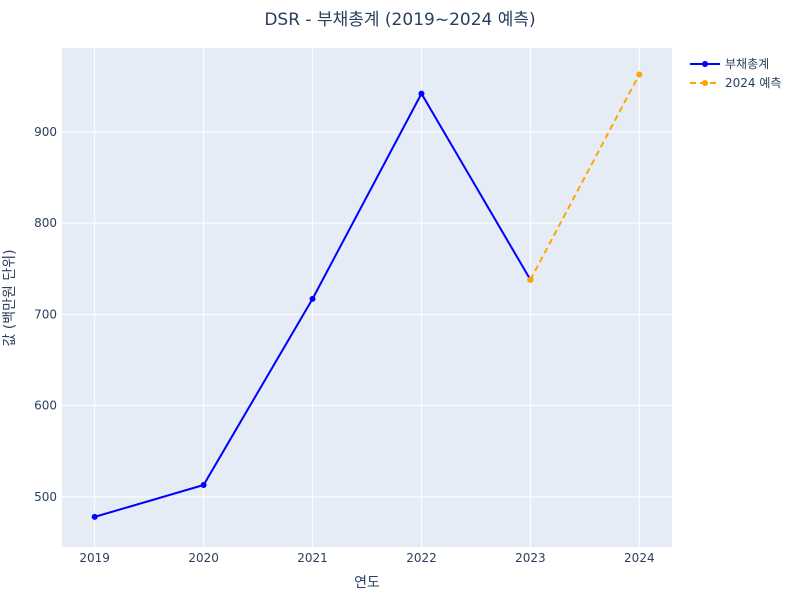  I want to click on x-tick-label: 2019, so click(94, 558).